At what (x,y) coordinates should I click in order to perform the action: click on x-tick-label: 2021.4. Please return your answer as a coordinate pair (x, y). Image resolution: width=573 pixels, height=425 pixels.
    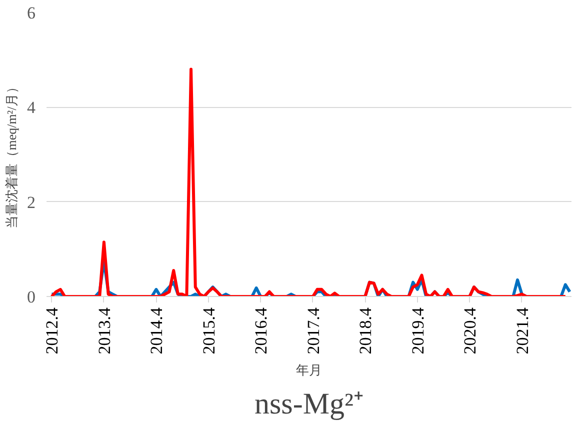
    Looking at the image, I should click on (522, 330).